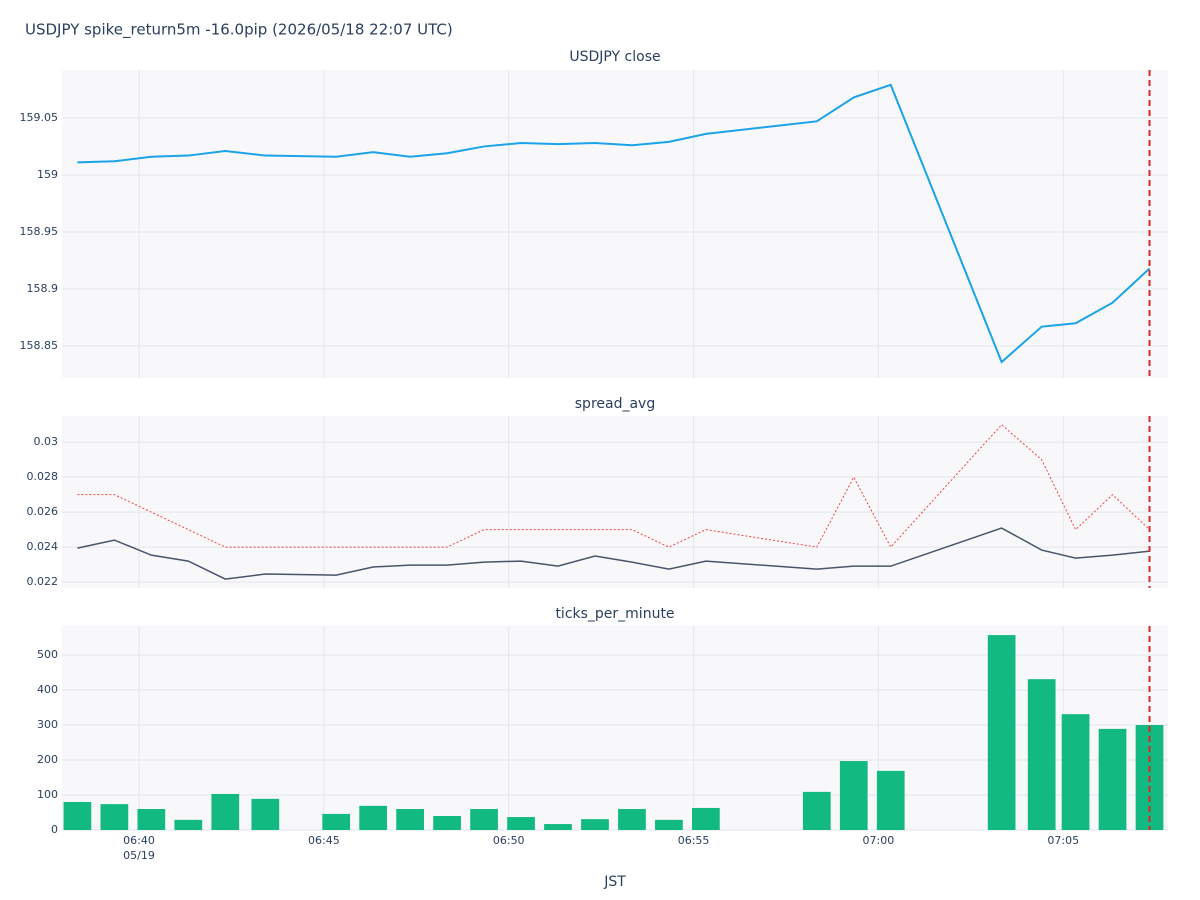  I want to click on y-tick-label: 158.9, so click(43, 288).